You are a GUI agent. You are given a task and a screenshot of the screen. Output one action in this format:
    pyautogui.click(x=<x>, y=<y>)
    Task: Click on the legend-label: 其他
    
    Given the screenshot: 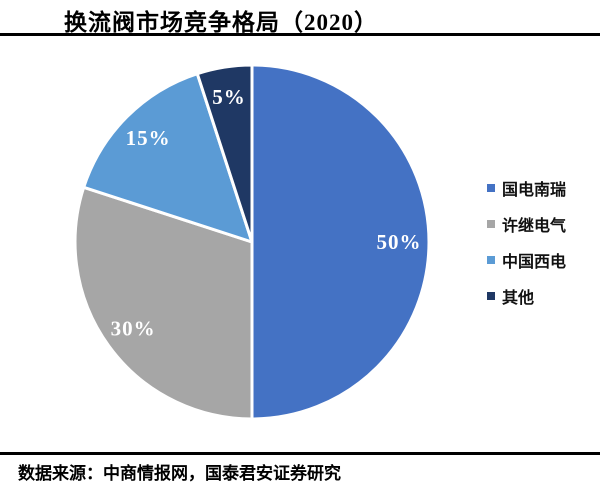 What is the action you would take?
    pyautogui.click(x=518, y=298)
    